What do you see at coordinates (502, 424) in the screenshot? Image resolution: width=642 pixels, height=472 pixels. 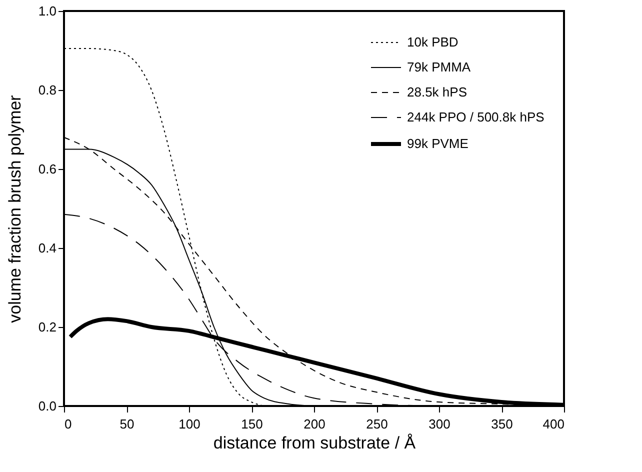 I see `x-tick-label: 350` at bounding box center [502, 424].